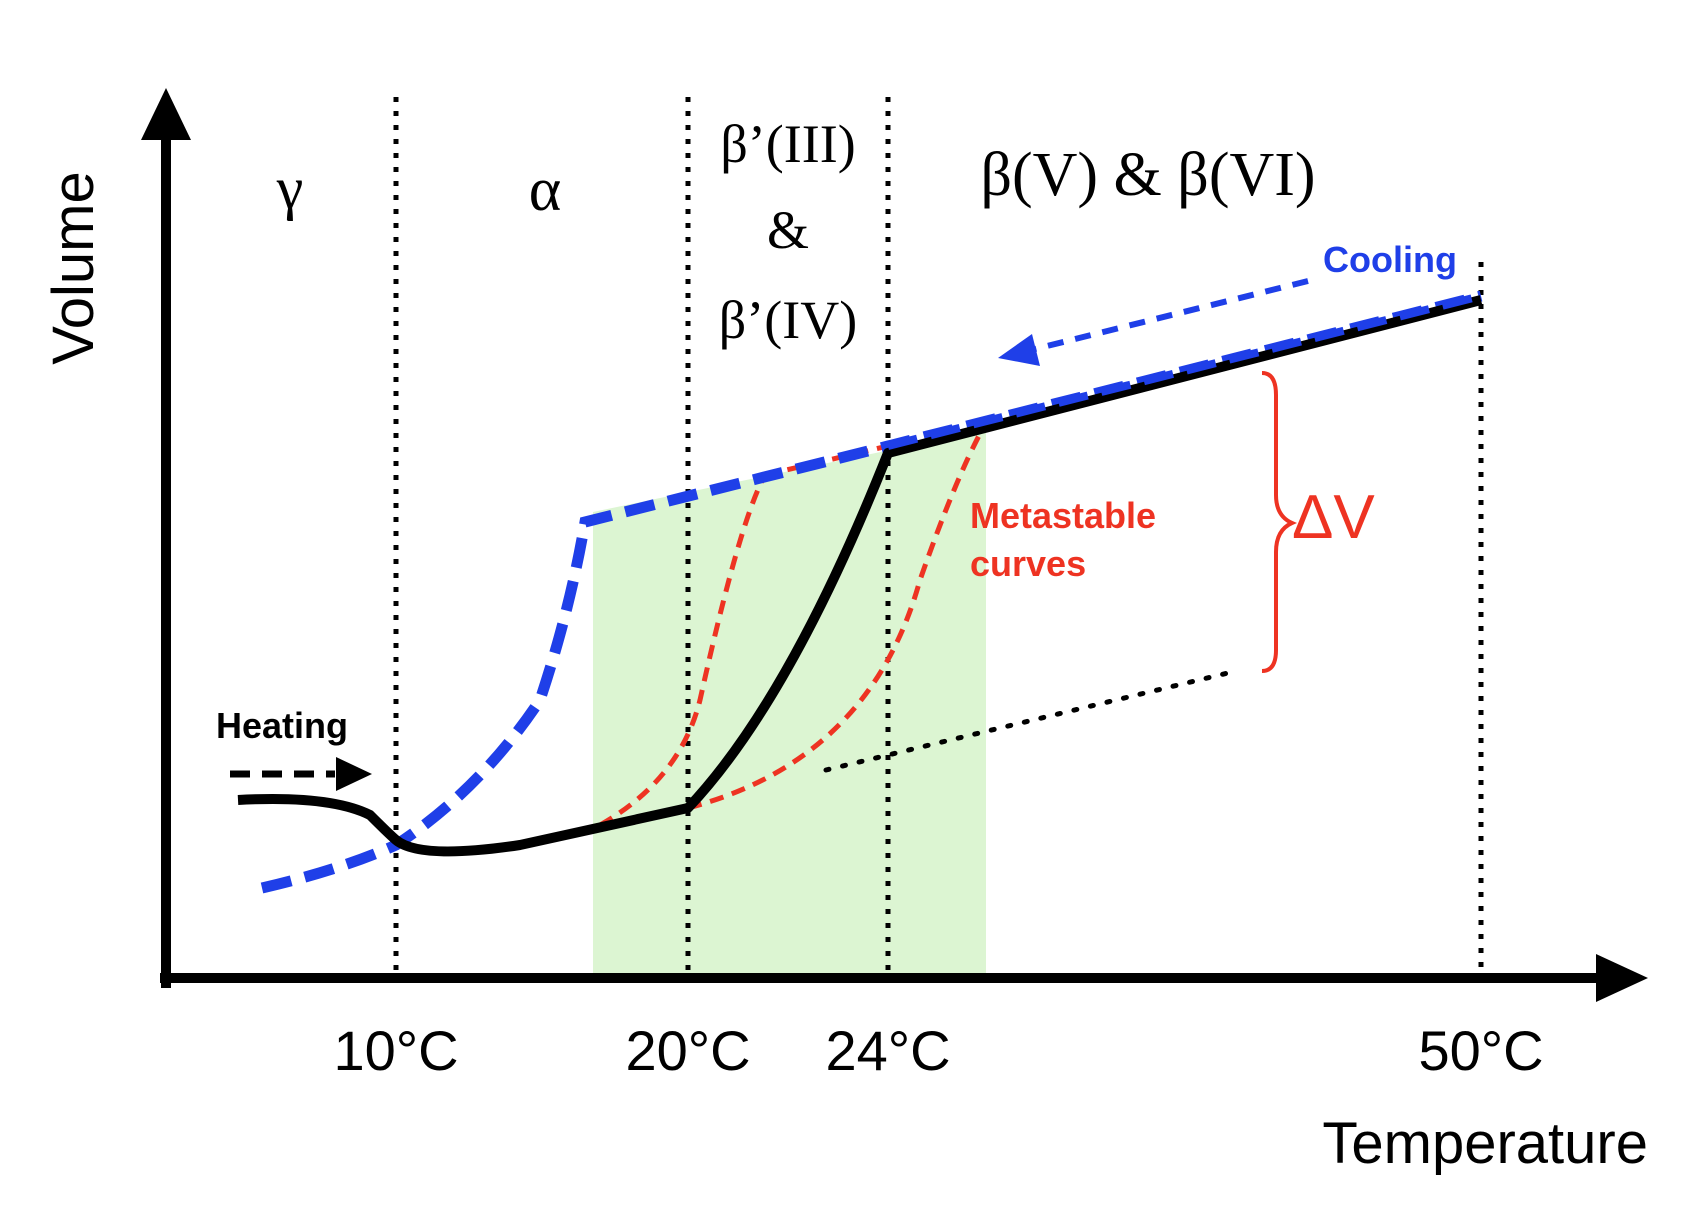  What do you see at coordinates (73, 267) in the screenshot?
I see `y-axis-label: Volume` at bounding box center [73, 267].